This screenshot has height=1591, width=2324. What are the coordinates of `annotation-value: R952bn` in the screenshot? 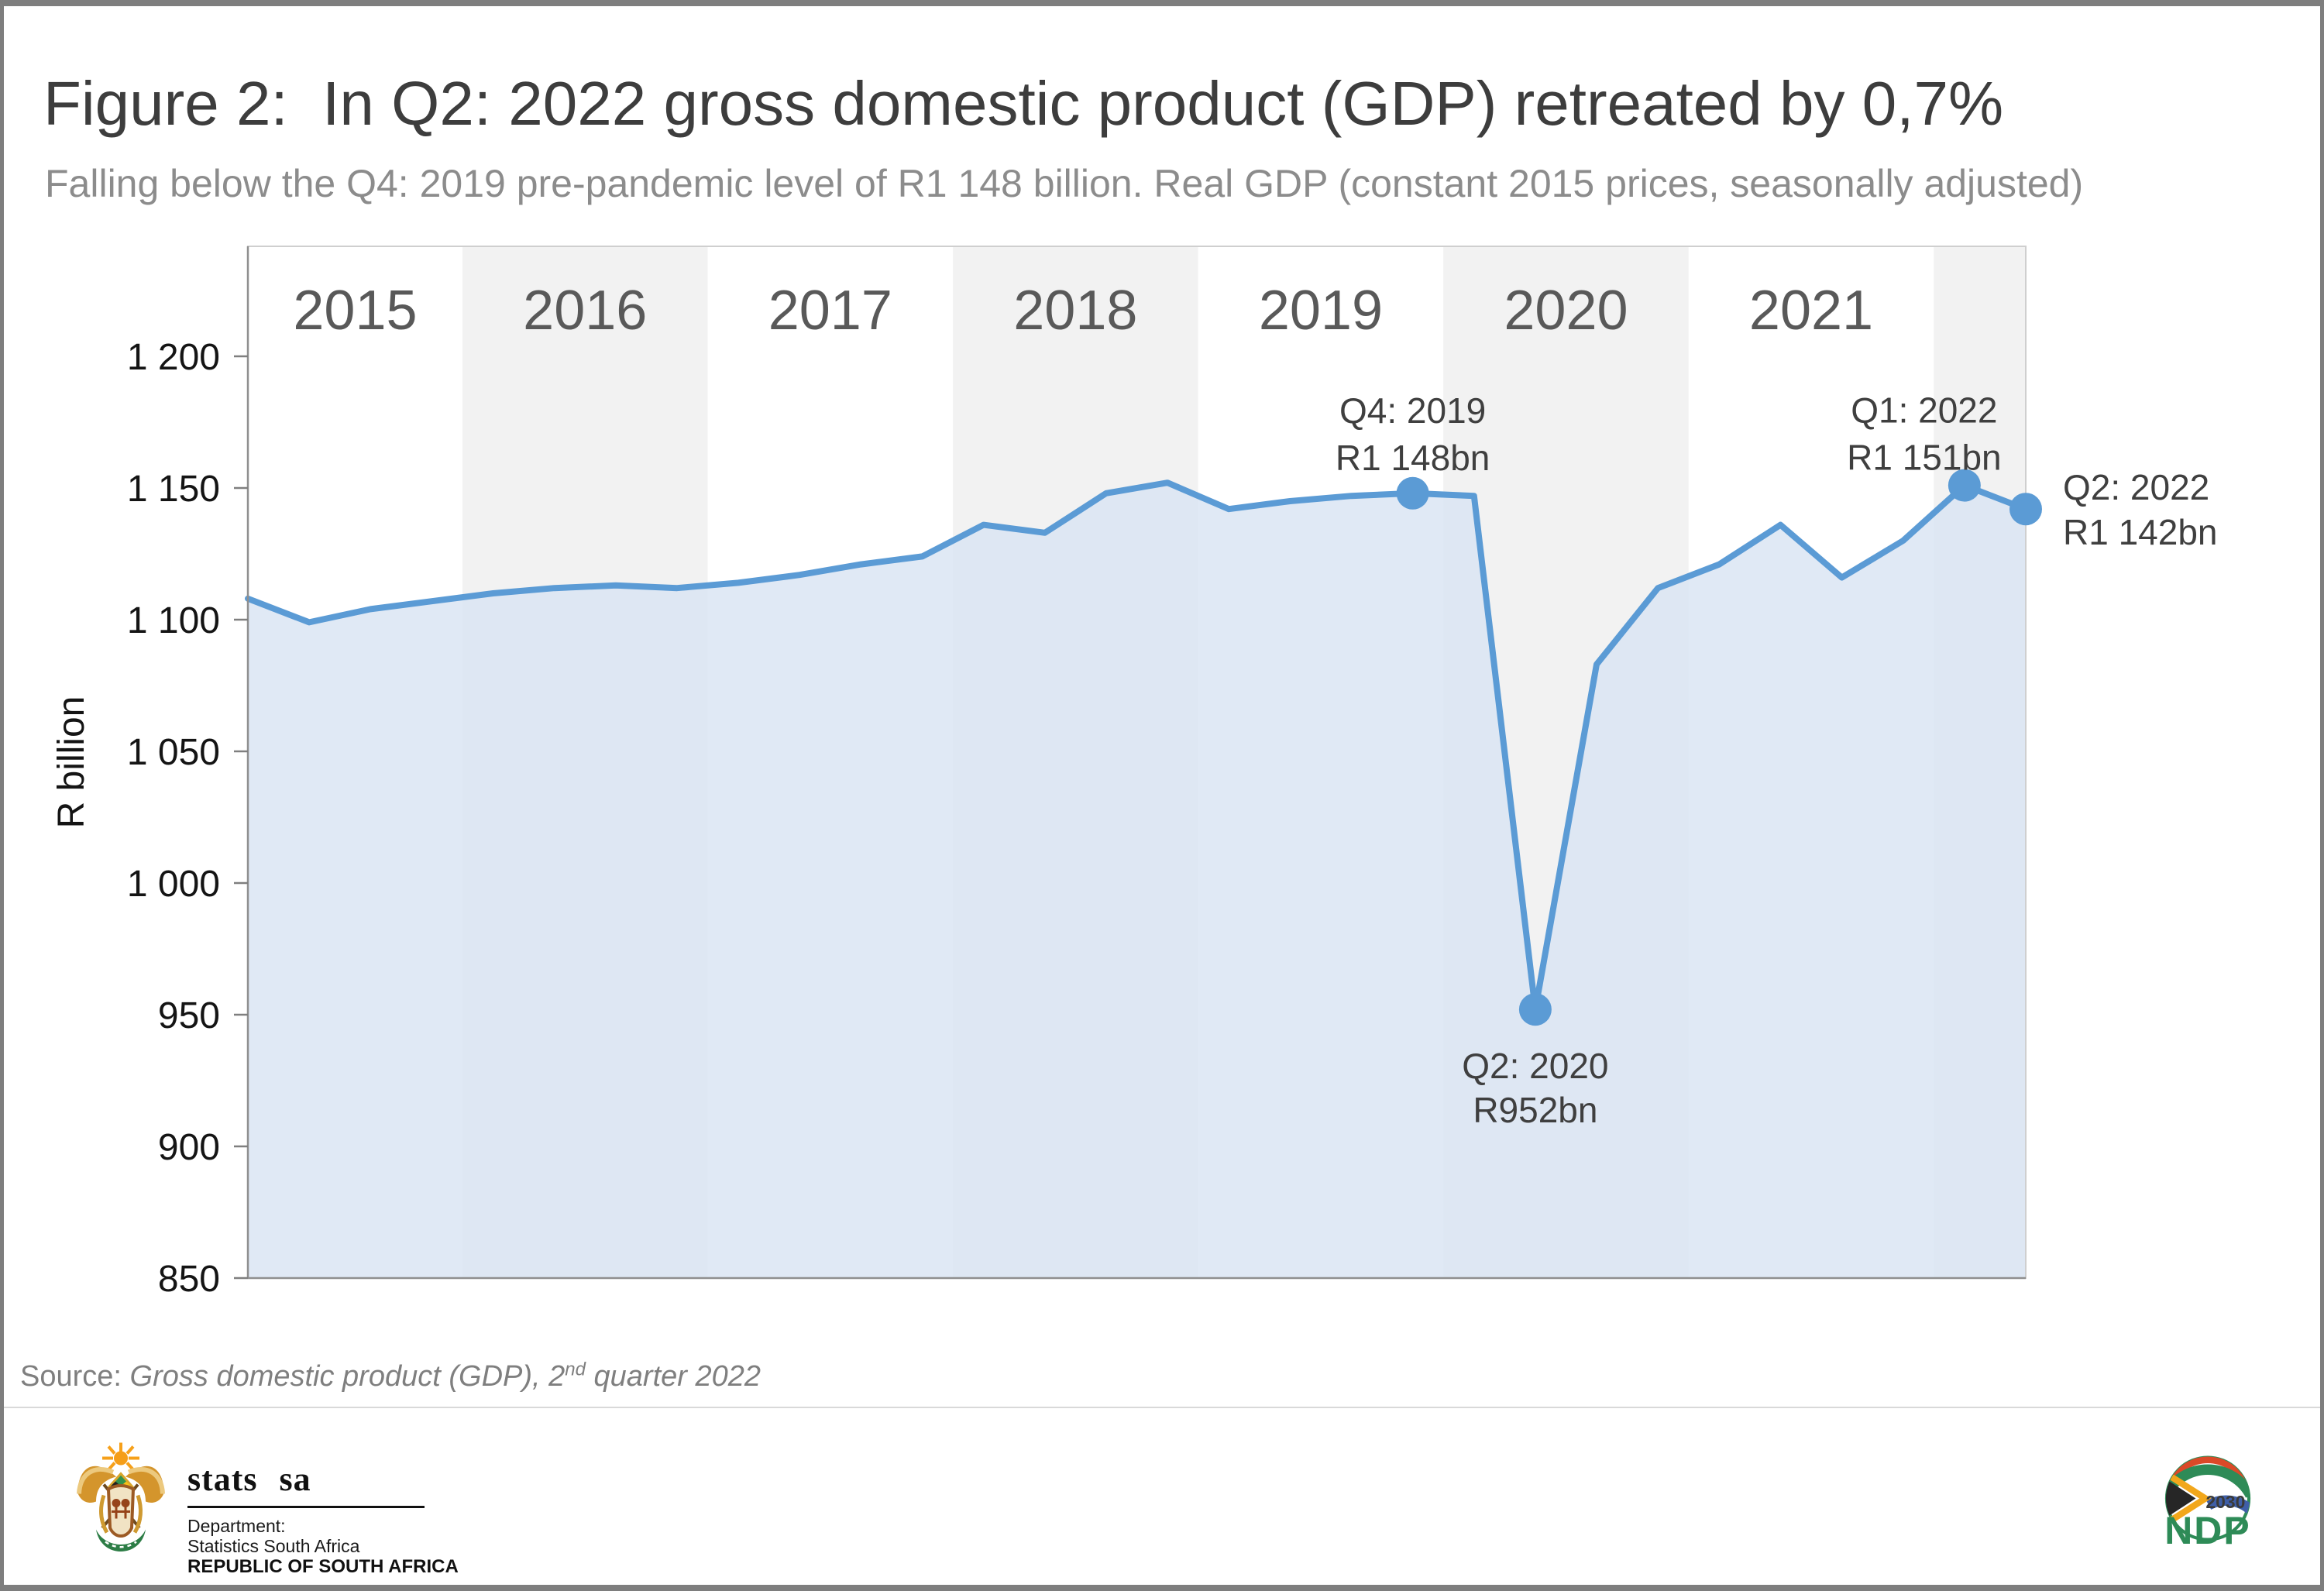 It's located at (1535, 1110).